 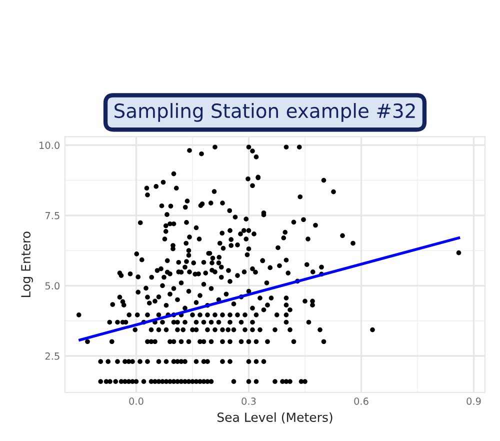 What do you see at coordinates (50, 145) in the screenshot?
I see `y-tick-label: 10.0` at bounding box center [50, 145].